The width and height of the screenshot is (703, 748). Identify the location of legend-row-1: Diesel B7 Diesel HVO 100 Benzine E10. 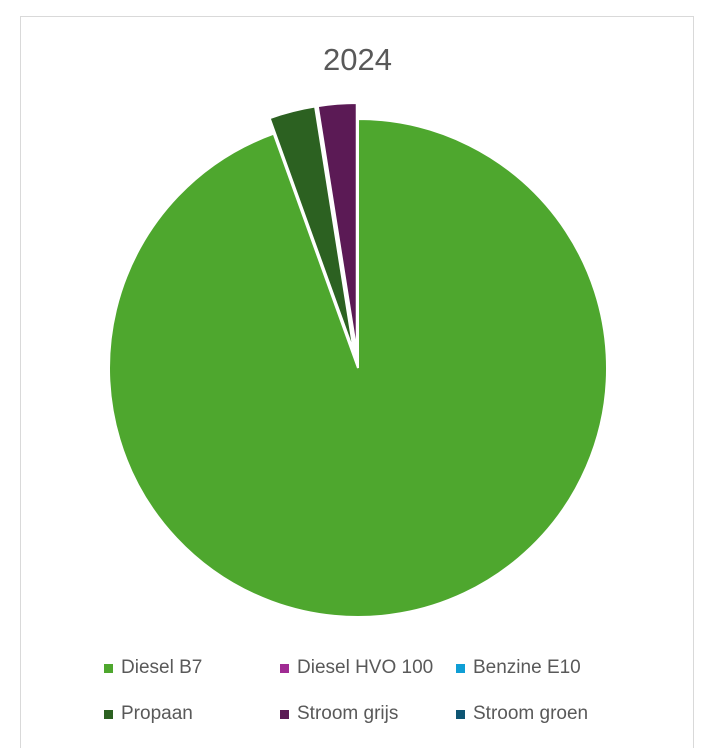
(351, 668).